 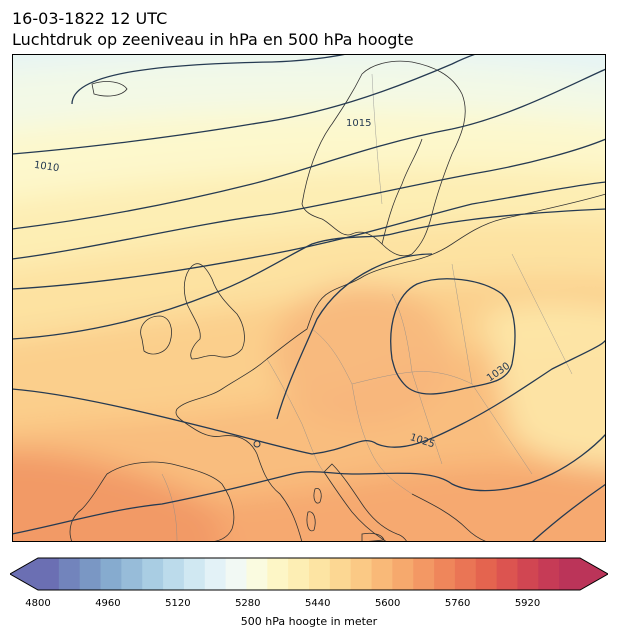 I want to click on colorbar-tick-label: 4800, so click(x=38, y=603).